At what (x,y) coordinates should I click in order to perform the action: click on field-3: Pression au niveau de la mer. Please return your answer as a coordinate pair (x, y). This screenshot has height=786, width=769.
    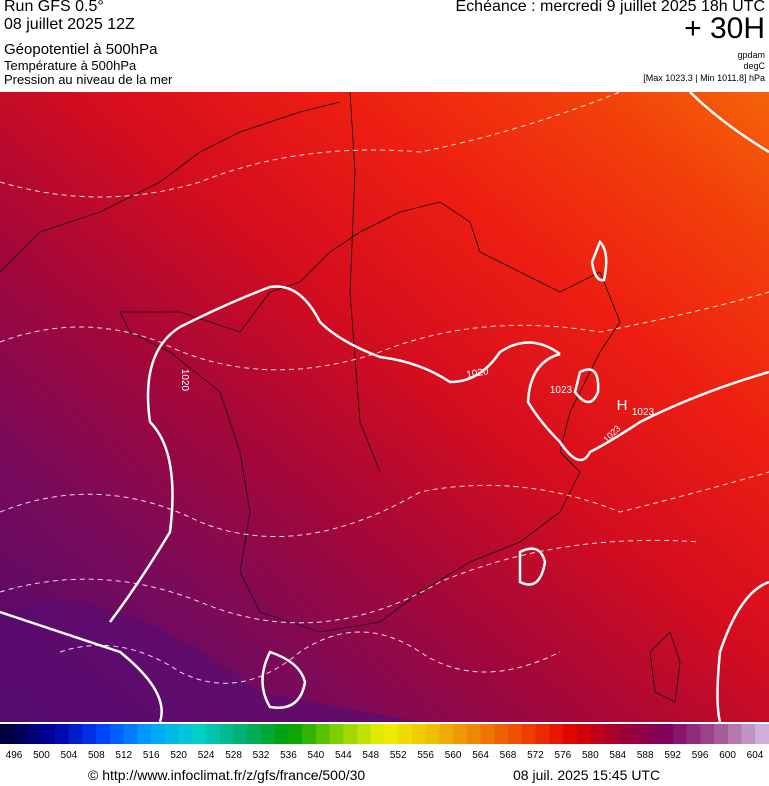
    Looking at the image, I should click on (88, 79).